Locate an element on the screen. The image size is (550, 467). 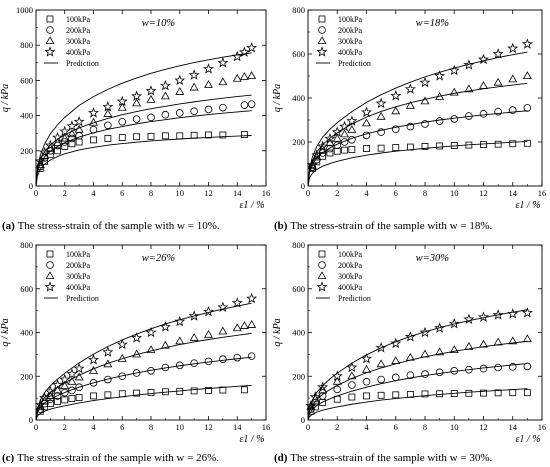
prediction-line-300kPa is located at coordinates (144, 376).